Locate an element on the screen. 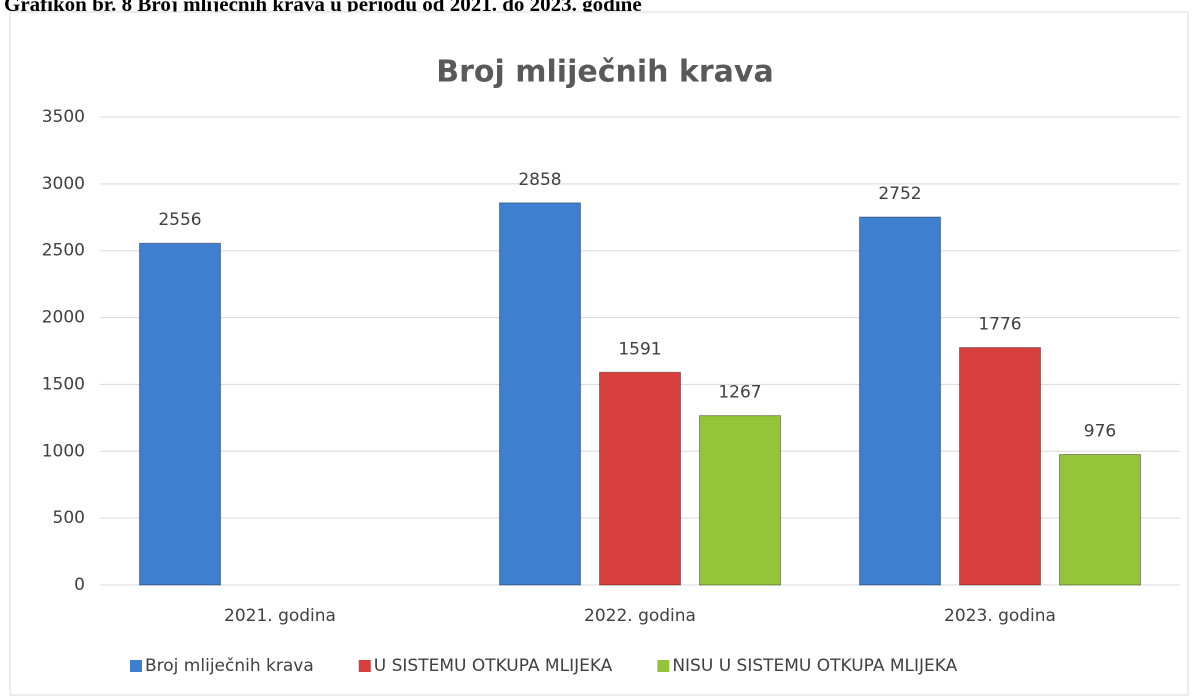 The width and height of the screenshot is (1198, 700). y-tick-label: 500 is located at coordinates (69, 518).